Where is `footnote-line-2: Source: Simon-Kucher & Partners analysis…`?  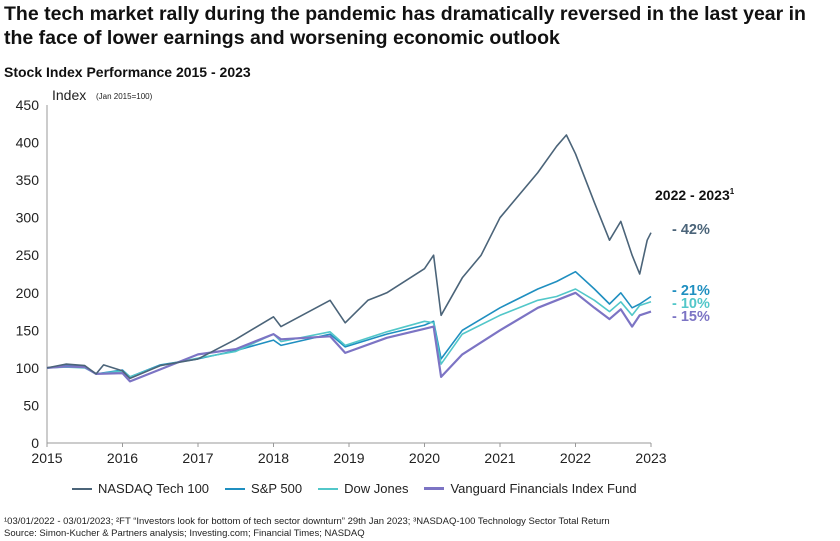 footnote-line-2: Source: Simon-Kucher & Partners analysis… is located at coordinates (184, 533).